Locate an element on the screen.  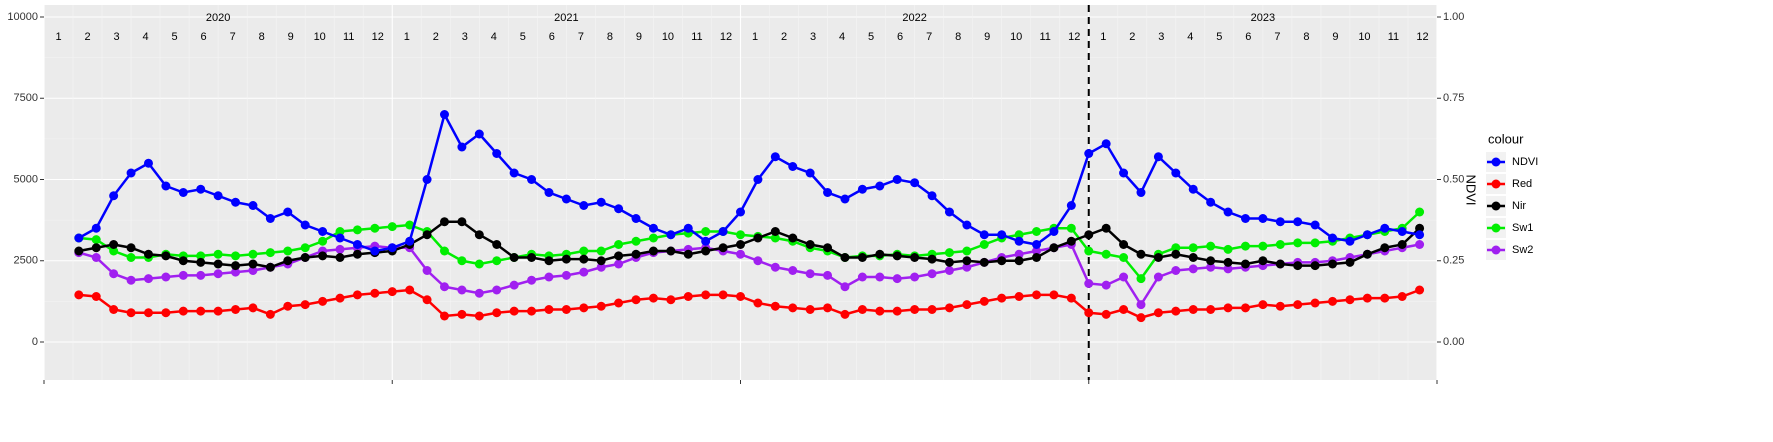
y-tick-label: 10000 is located at coordinates (22, 17).